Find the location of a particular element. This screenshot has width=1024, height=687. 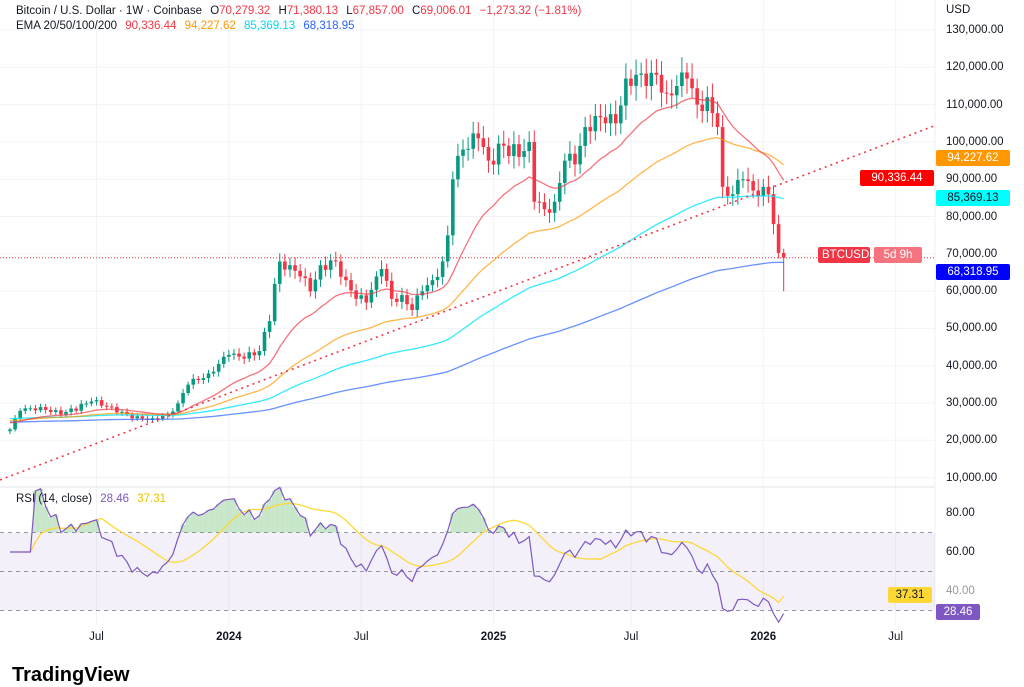

ema100-value: 85,369.13 is located at coordinates (269, 26).